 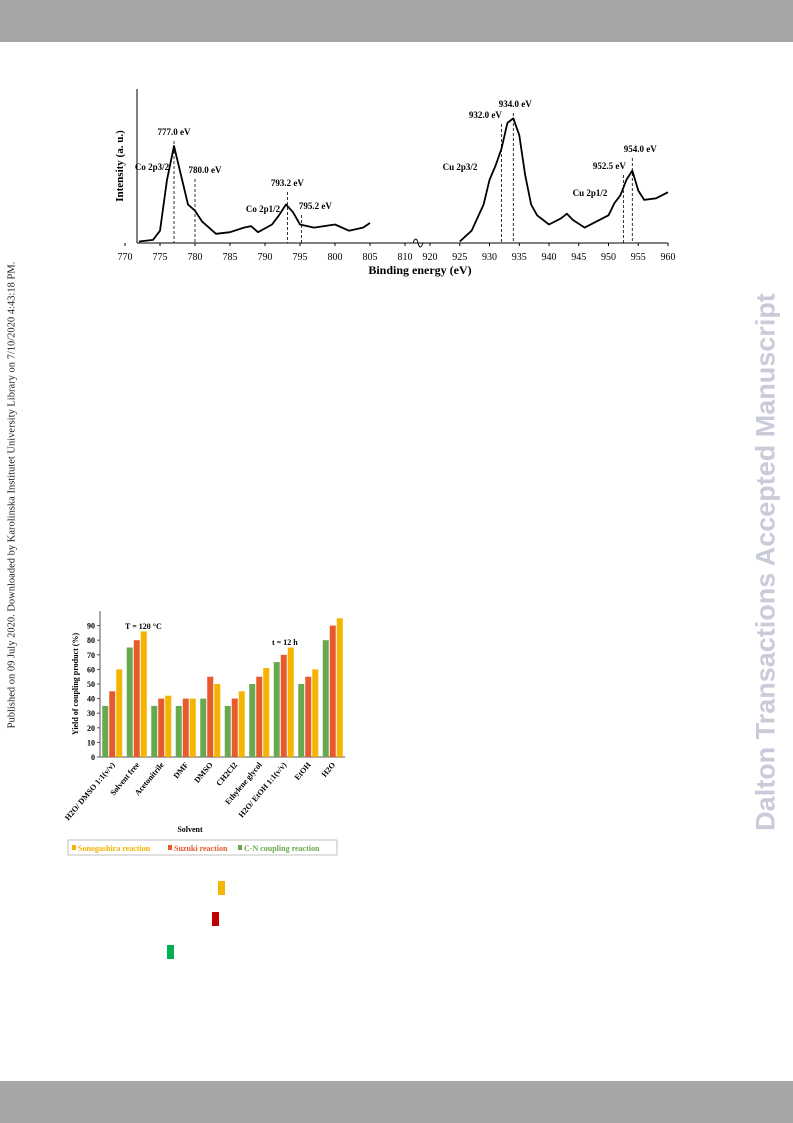 I want to click on x-tick-label: 795, so click(x=300, y=257).